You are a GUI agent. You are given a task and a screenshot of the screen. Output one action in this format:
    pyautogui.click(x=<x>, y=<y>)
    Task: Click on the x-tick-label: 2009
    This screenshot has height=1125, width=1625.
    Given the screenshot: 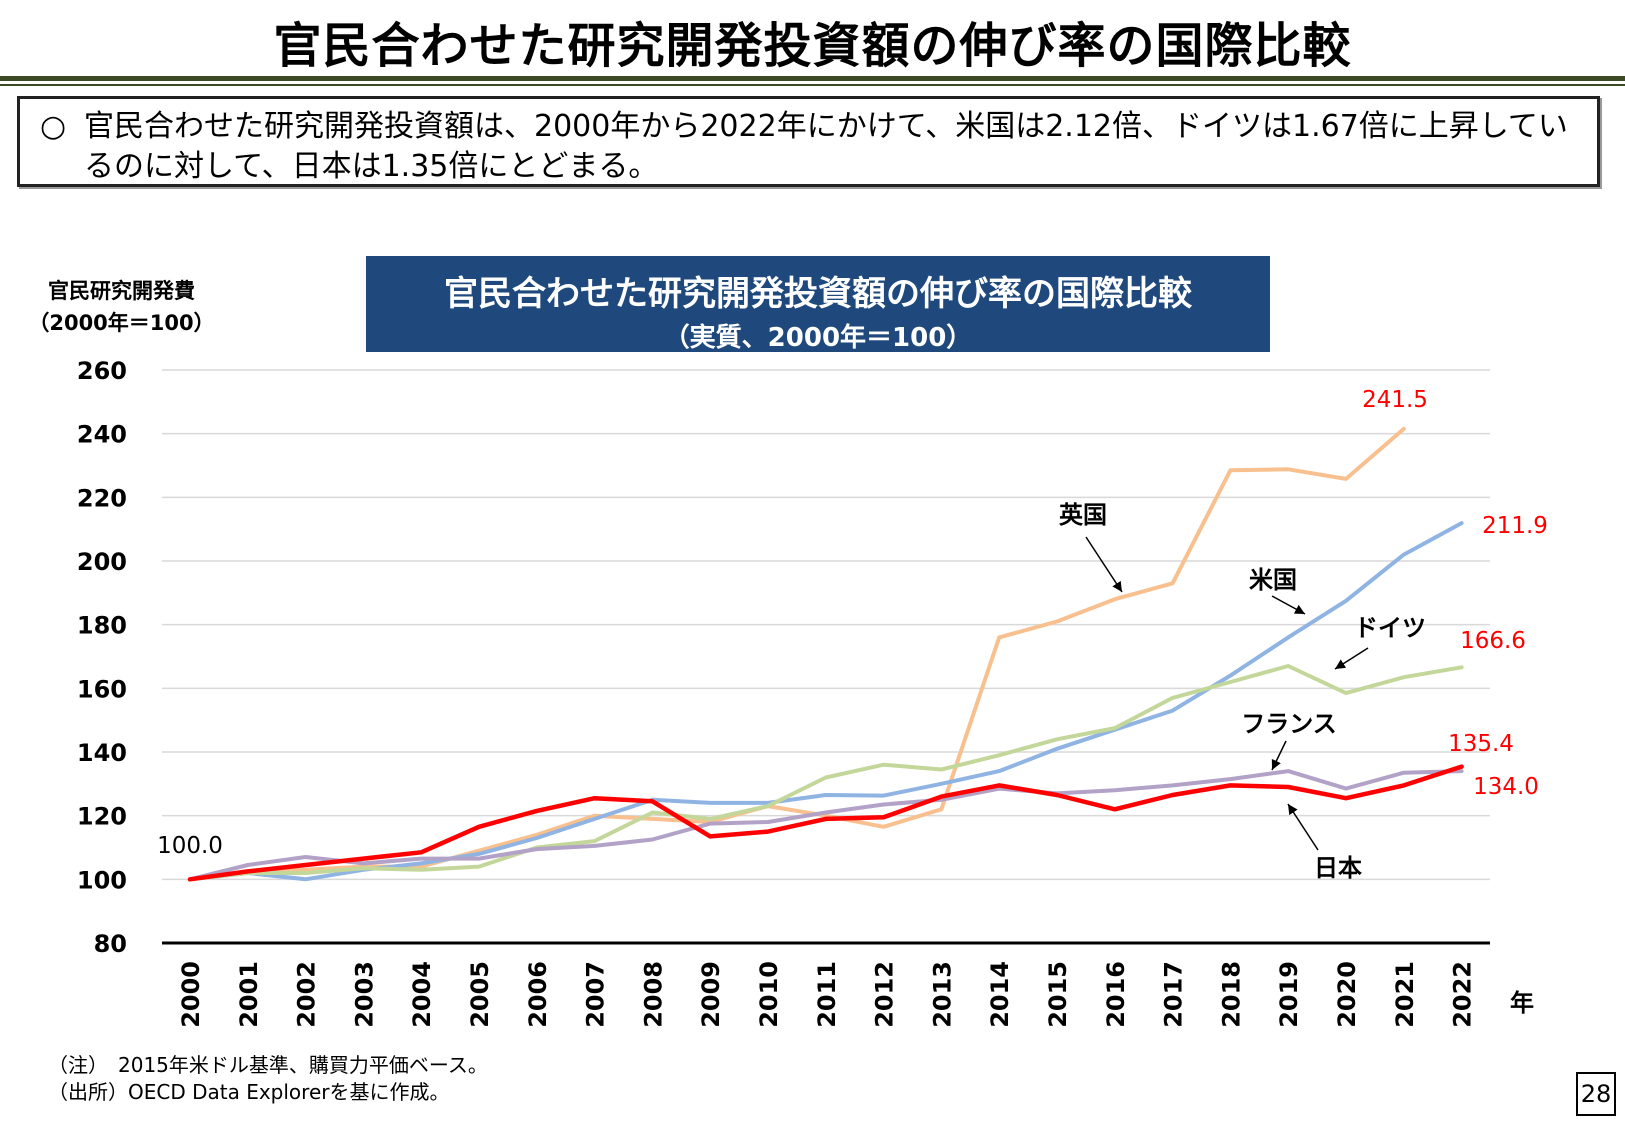 What is the action you would take?
    pyautogui.click(x=711, y=994)
    